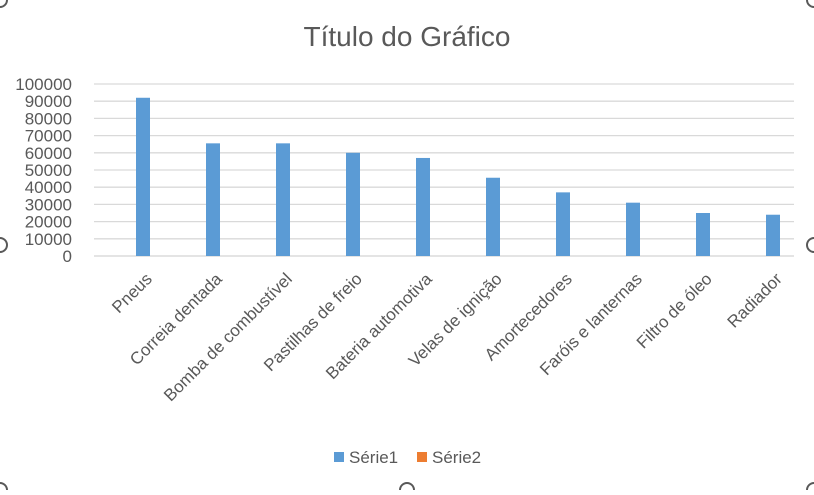  Describe the element at coordinates (213, 199) in the screenshot. I see `bar-Série1-1` at that location.